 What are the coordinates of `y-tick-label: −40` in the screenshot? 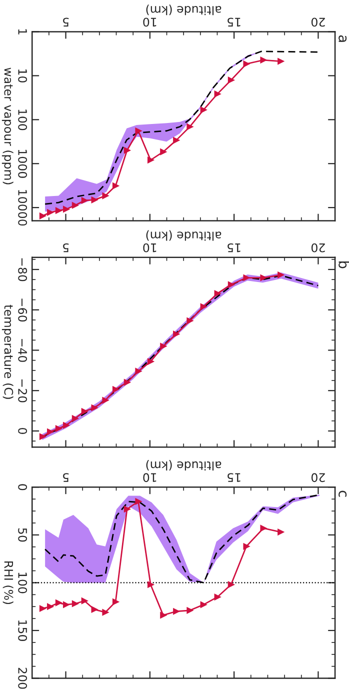 It's located at (23, 350).